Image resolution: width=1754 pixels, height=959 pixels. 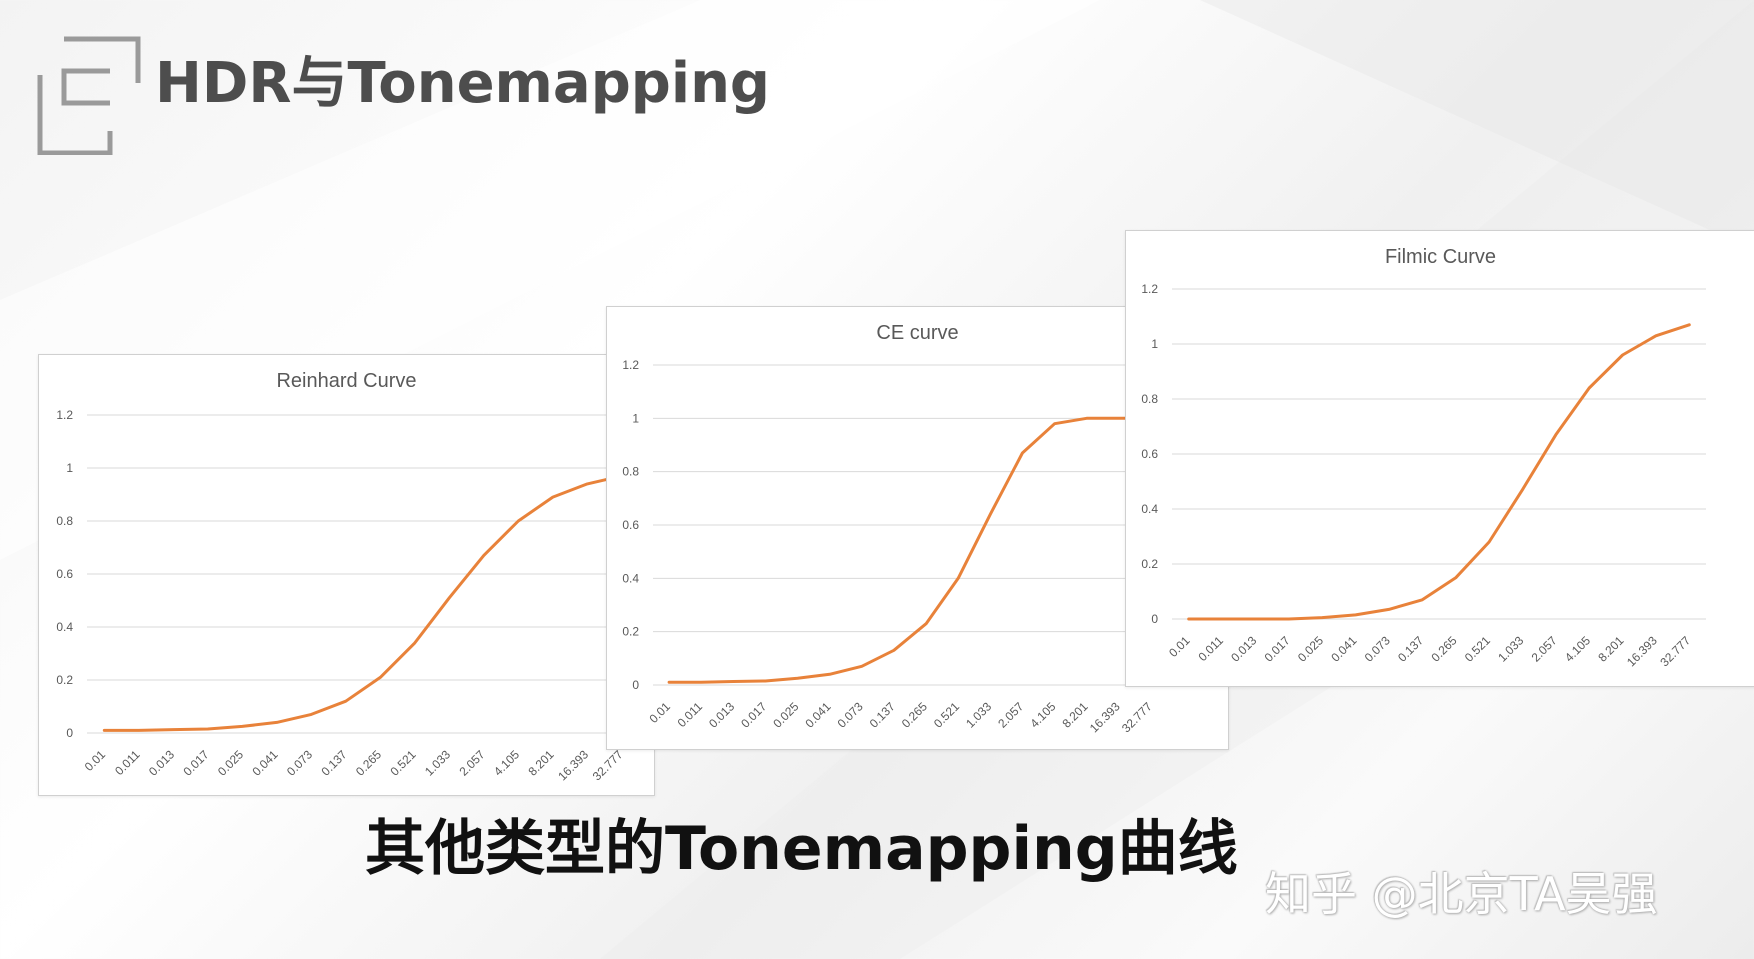 I want to click on chart-title: Filmic Curve, so click(x=1440, y=257).